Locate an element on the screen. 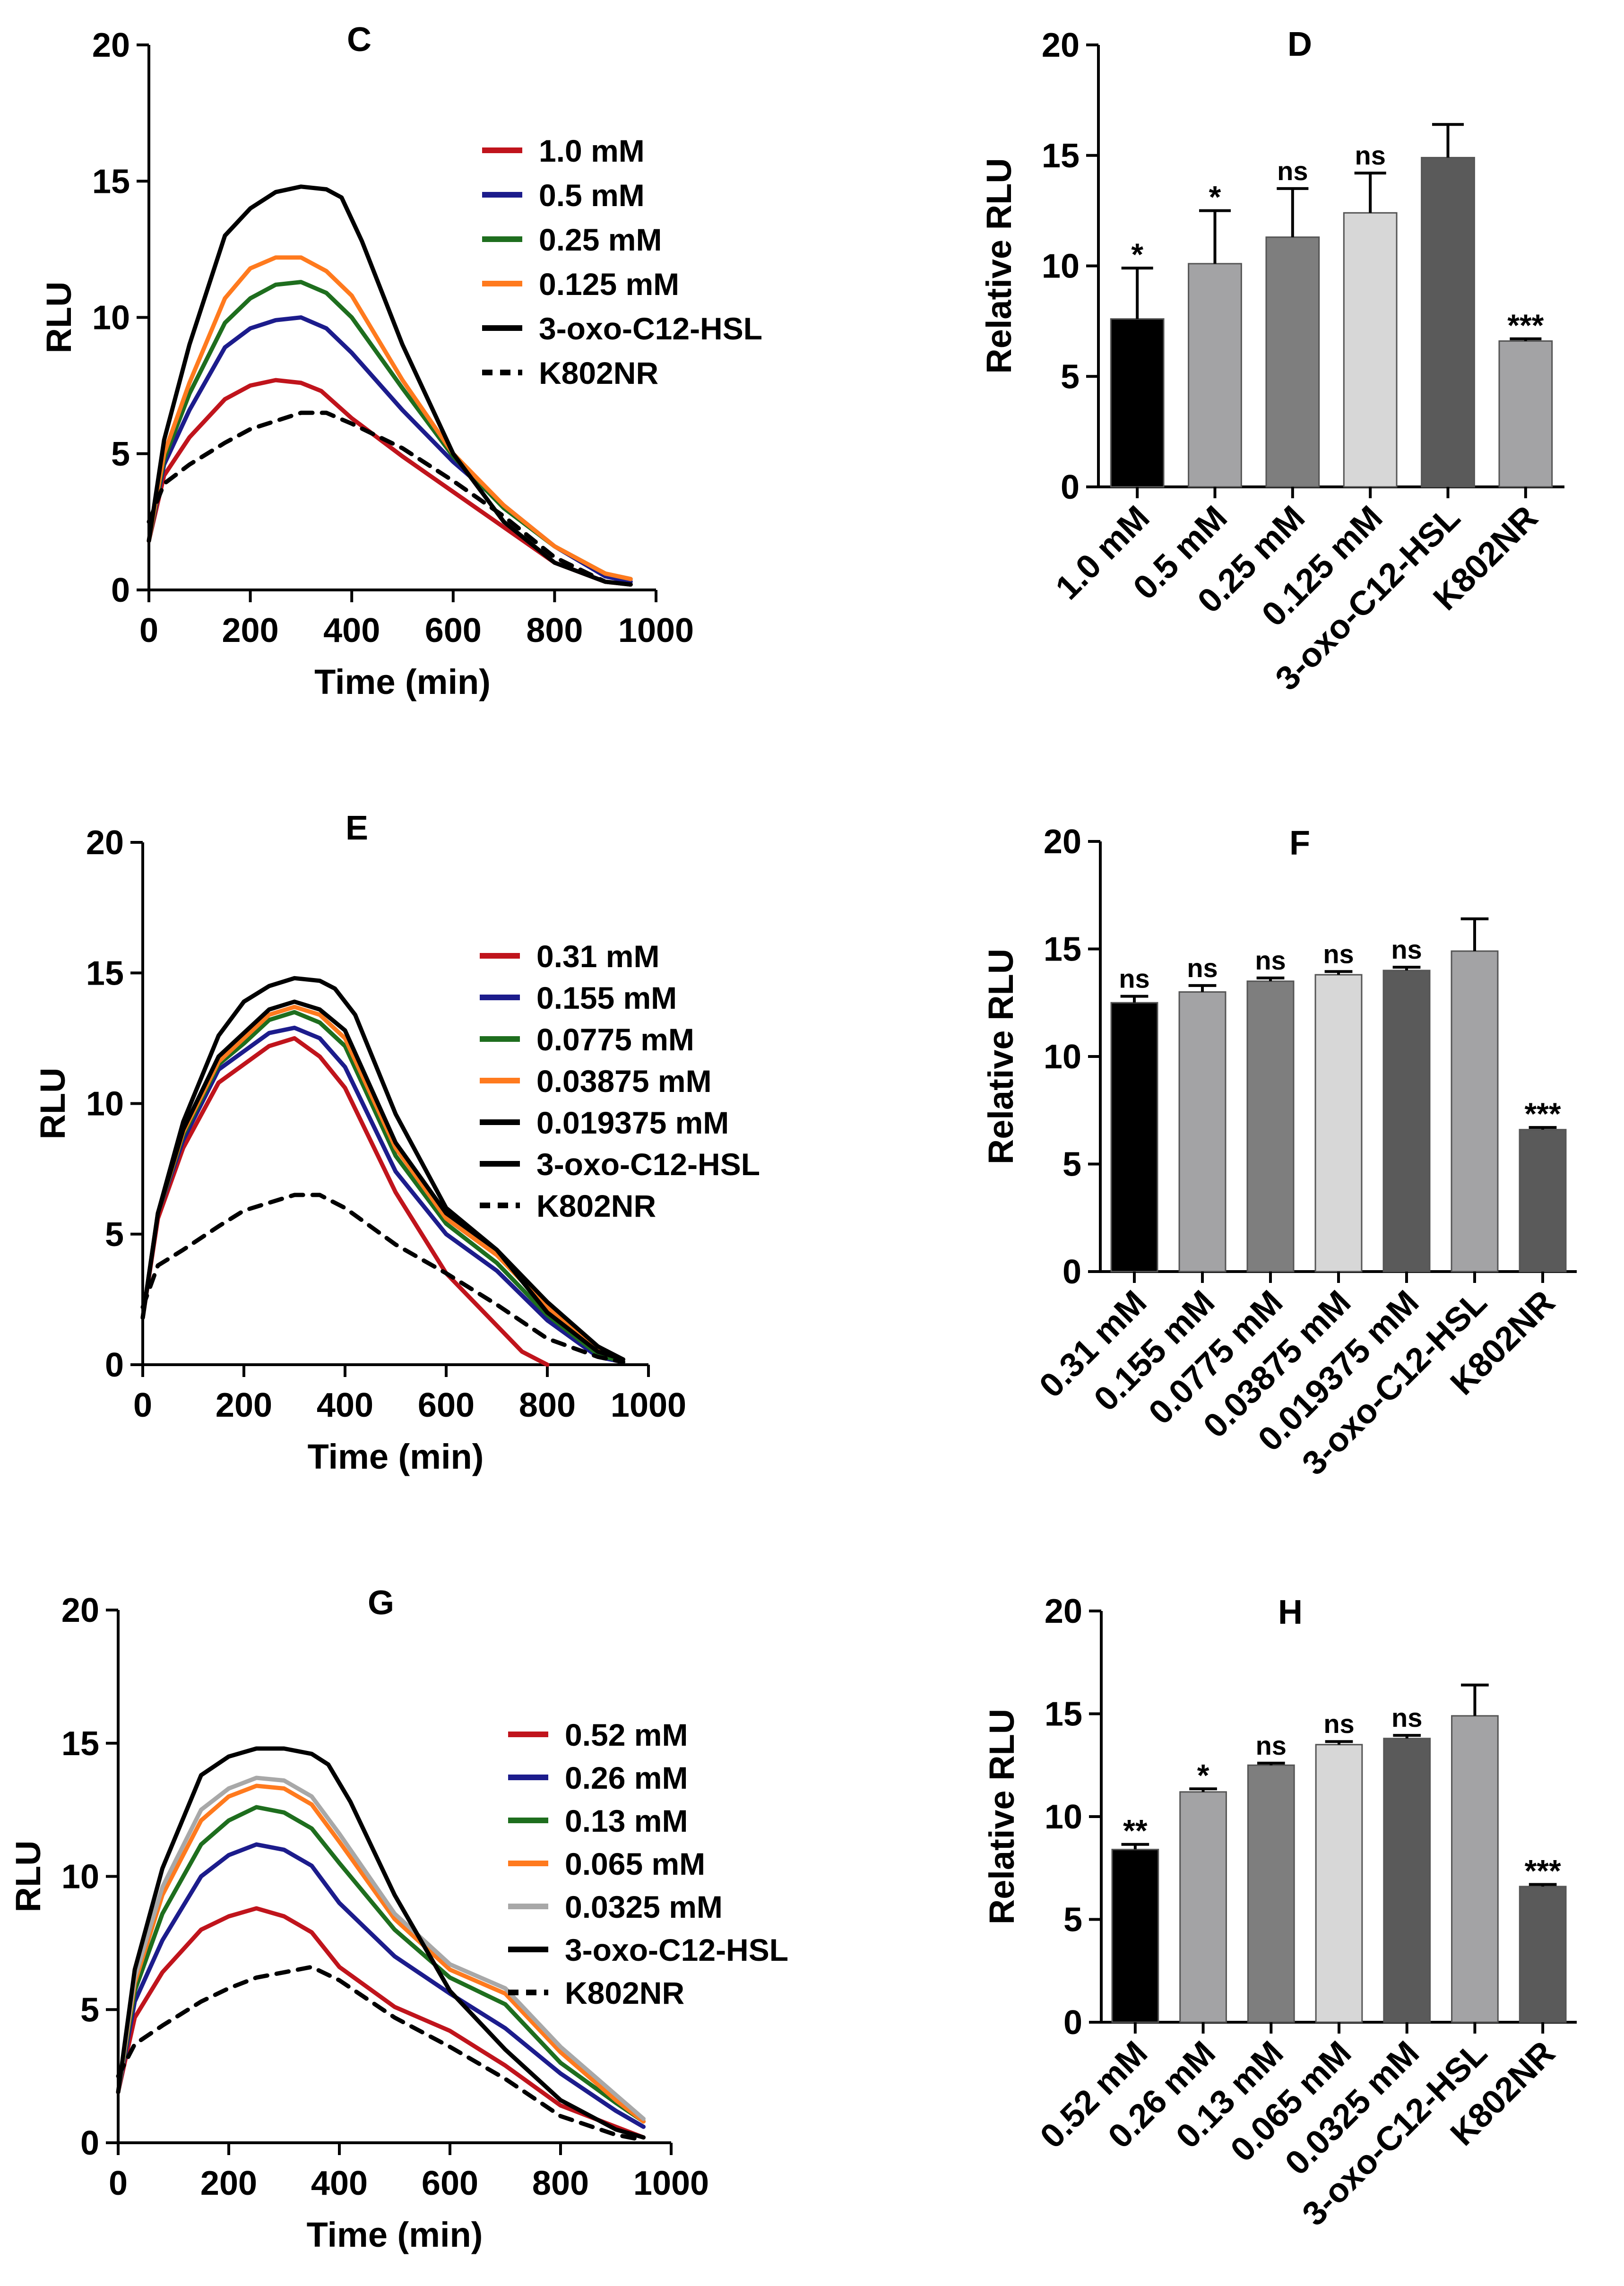  legend-label: 0.065 mM is located at coordinates (635, 1863).